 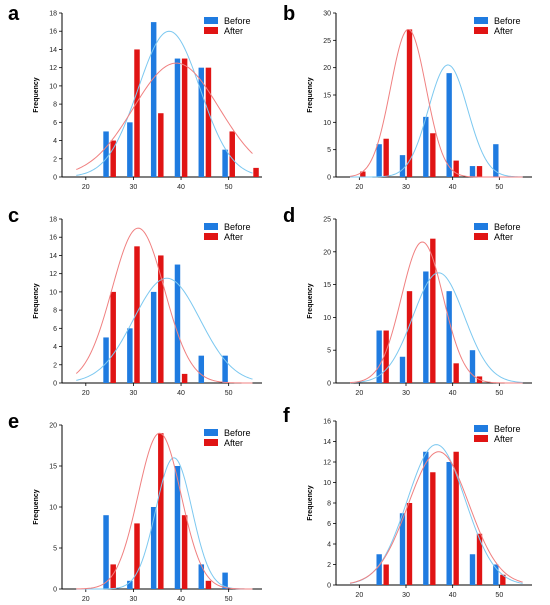 What do you see at coordinates (53, 220) in the screenshot?
I see `y-tick-label: 18` at bounding box center [53, 220].